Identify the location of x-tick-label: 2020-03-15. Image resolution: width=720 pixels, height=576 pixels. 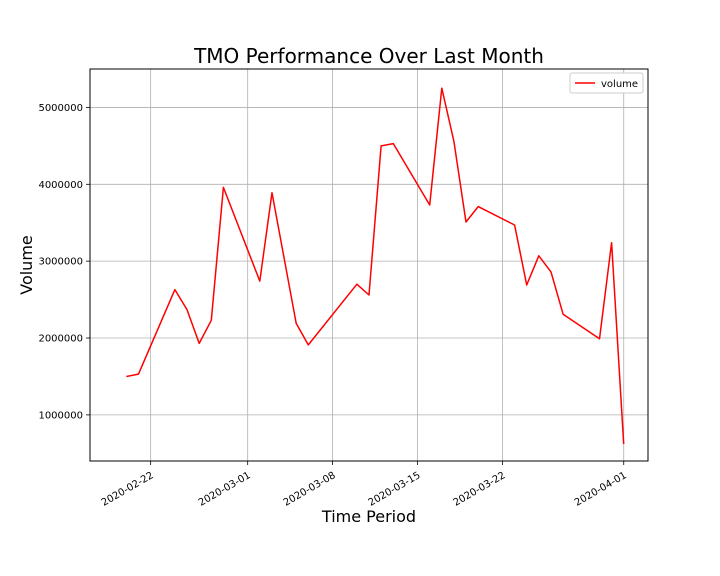
(395, 489).